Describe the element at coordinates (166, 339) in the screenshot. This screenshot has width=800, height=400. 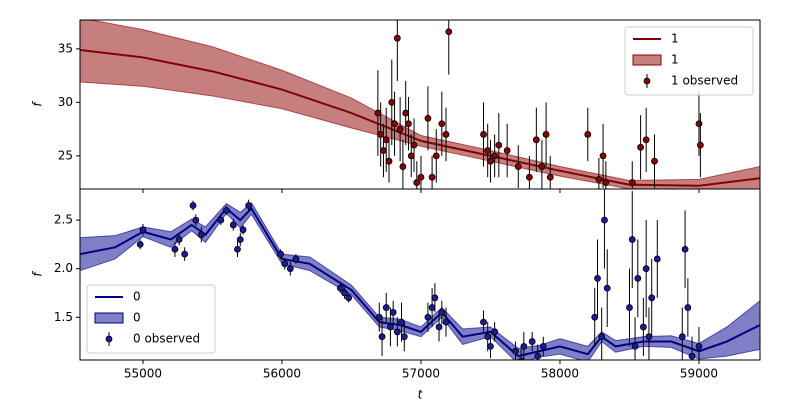
I see `legend-label: 0 observed` at that location.